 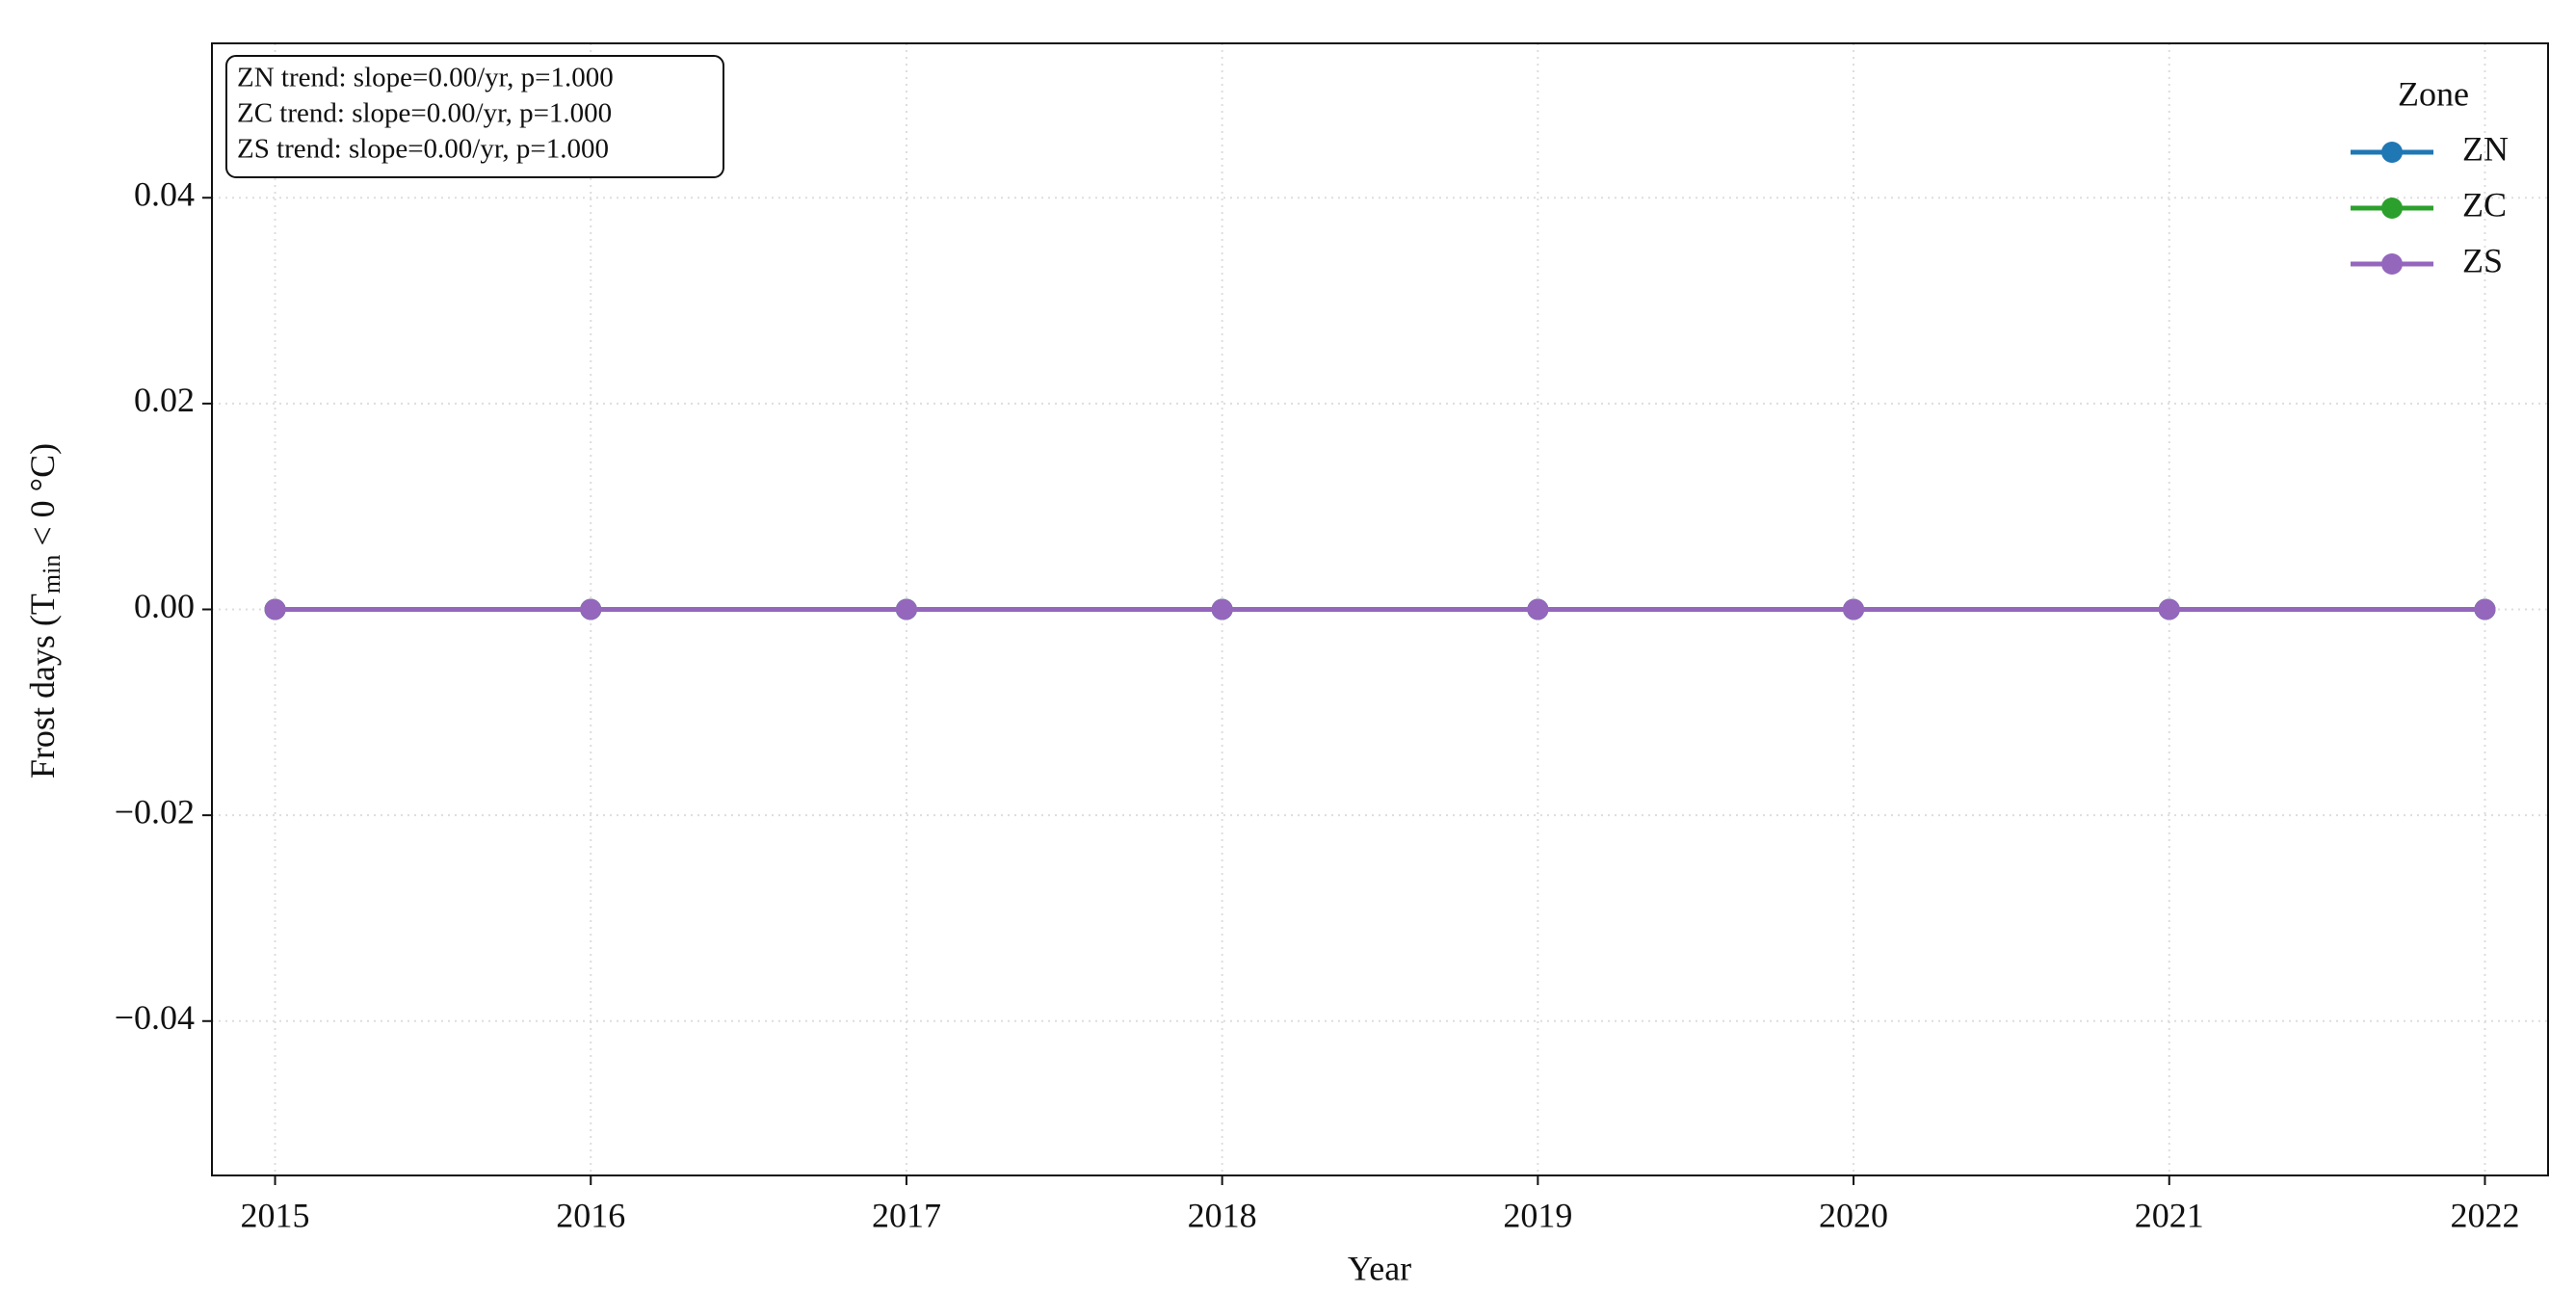 I want to click on annotation-box, so click(x=474, y=116).